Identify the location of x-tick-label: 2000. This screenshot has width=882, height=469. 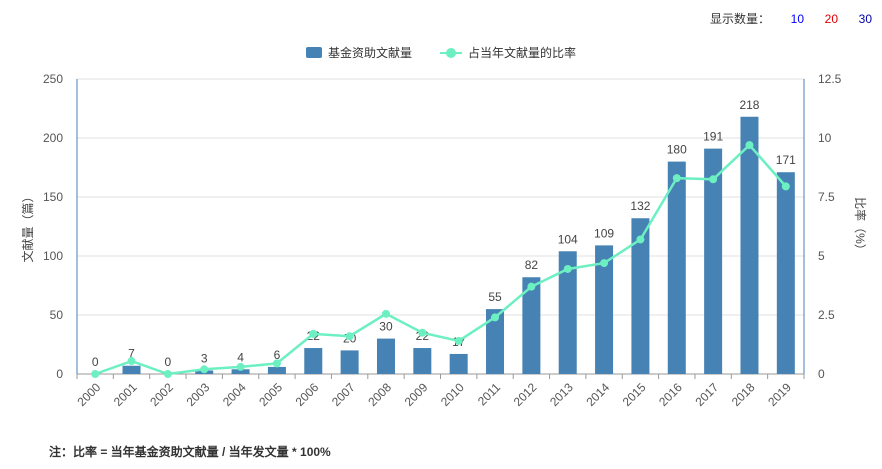
(89, 394).